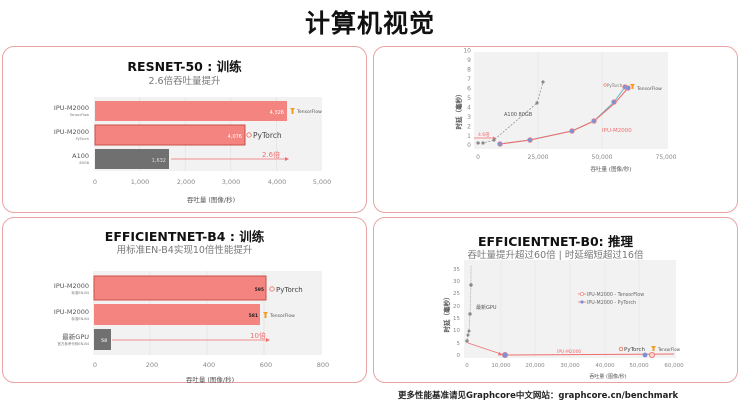 Image resolution: width=740 pixels, height=411 pixels. What do you see at coordinates (456, 307) in the screenshot?
I see `svg-text: 20` at bounding box center [456, 307].